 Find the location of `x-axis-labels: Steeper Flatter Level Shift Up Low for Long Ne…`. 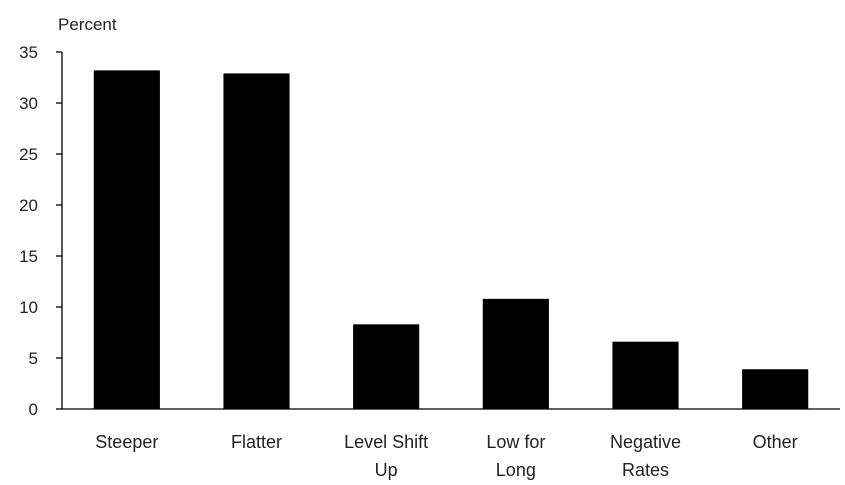

x-axis-labels: Steeper Flatter Level Shift Up Low for Long Ne… is located at coordinates (446, 456).